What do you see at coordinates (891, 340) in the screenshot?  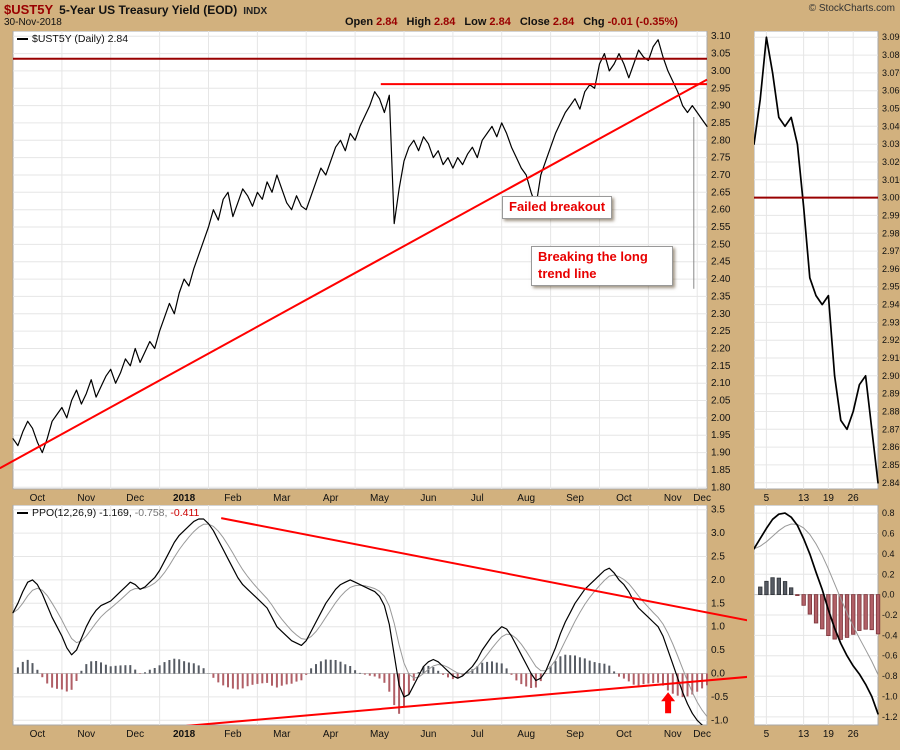 I see `y-tick-label: 2.920` at bounding box center [891, 340].